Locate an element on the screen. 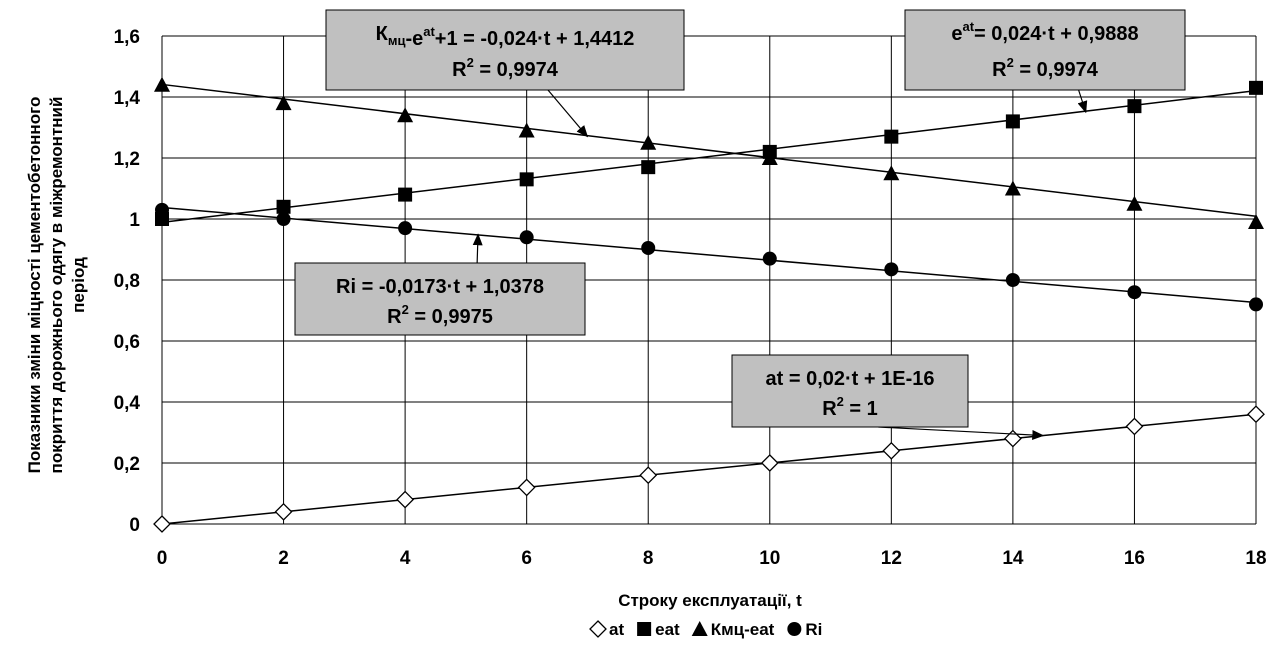 The image size is (1280, 646). annotation-box-at is located at coordinates (850, 391).